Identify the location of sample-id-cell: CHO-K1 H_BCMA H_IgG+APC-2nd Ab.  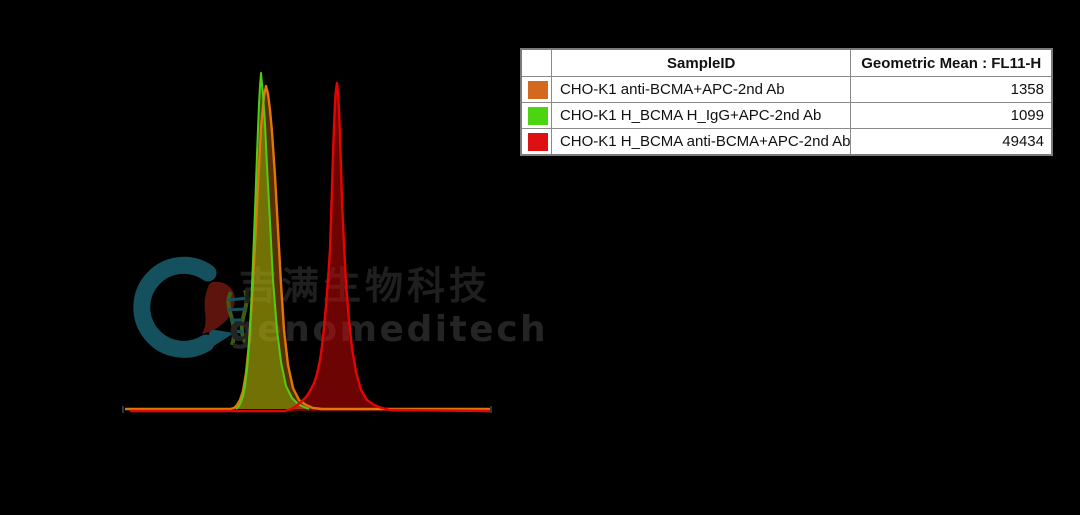
(701, 115).